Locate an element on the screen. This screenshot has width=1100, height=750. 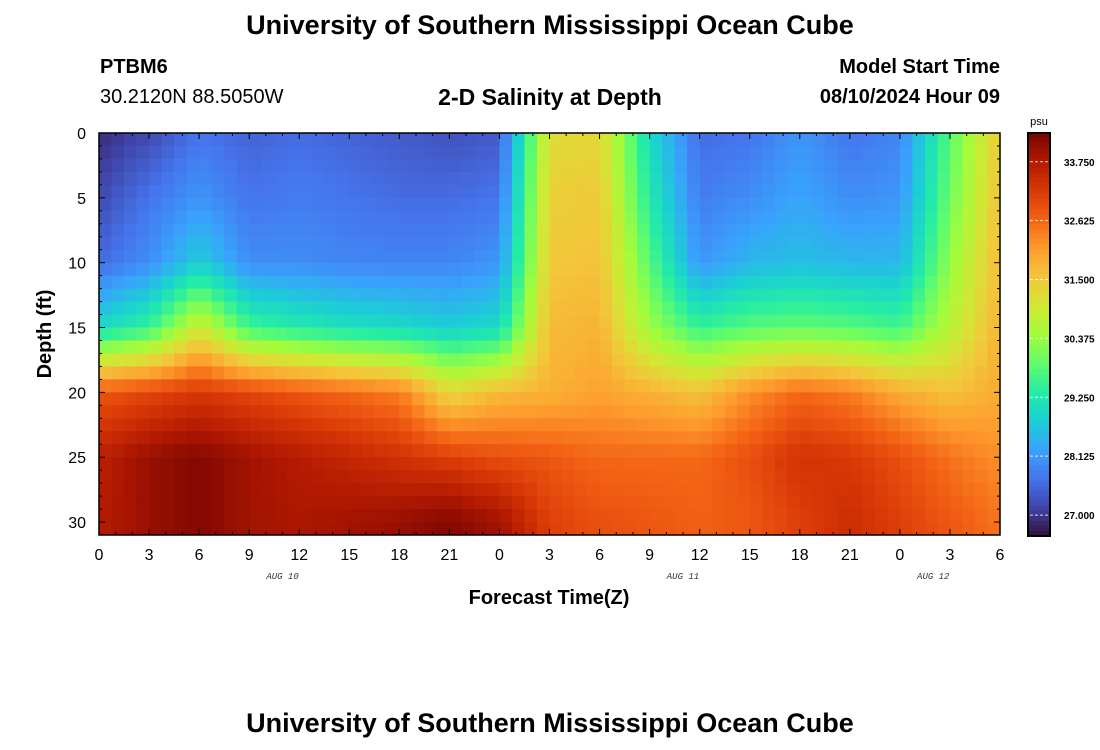
colorbar-unit: psu is located at coordinates (1039, 122).